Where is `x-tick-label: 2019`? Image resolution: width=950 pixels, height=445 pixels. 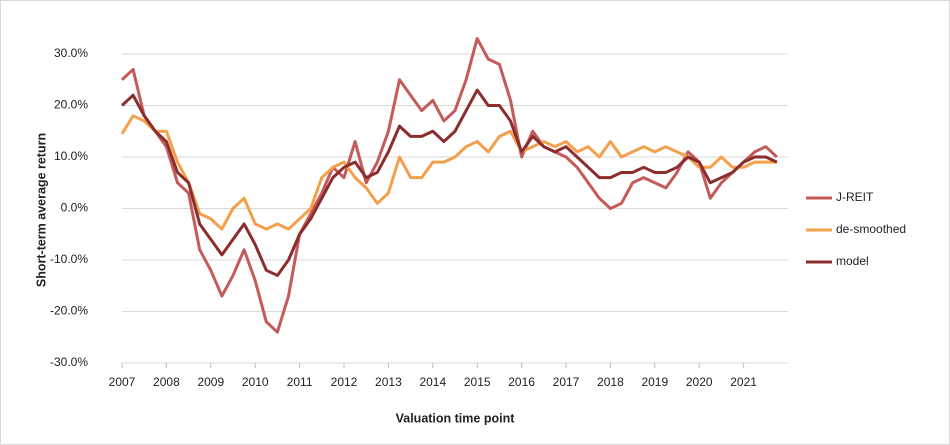
x-tick-label: 2019 is located at coordinates (654, 382).